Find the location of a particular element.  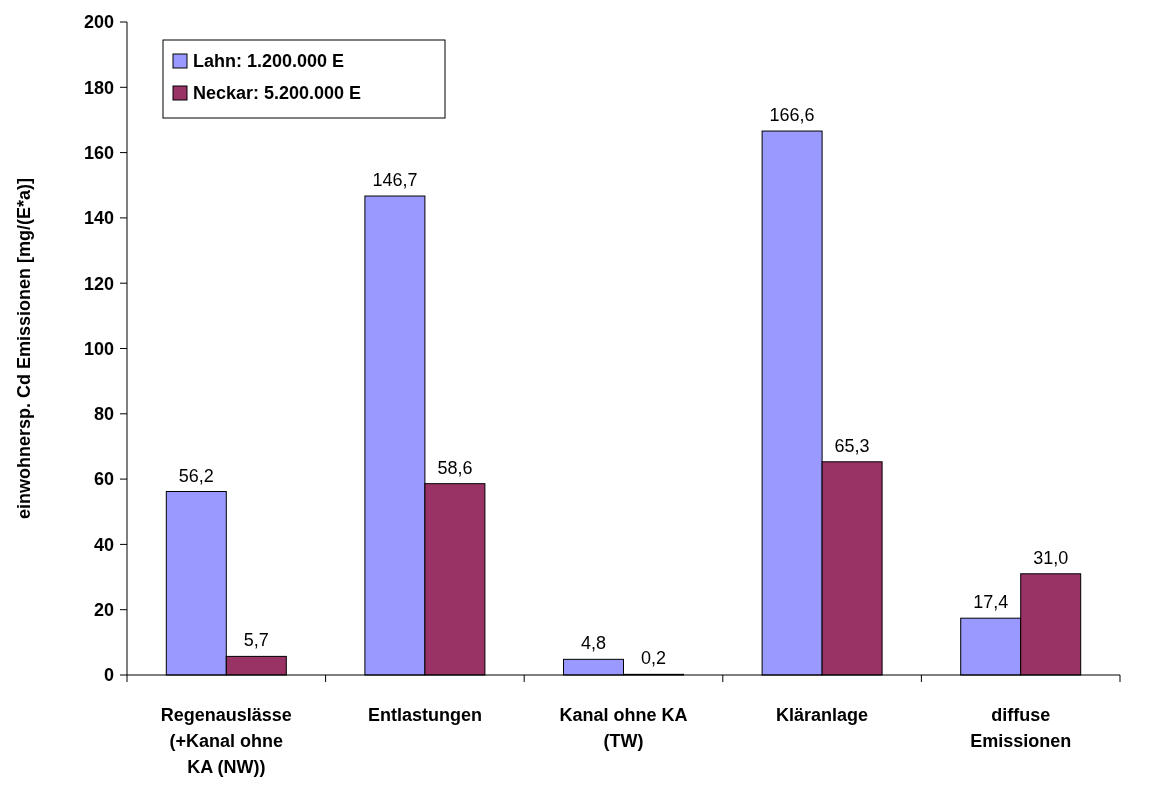

y-tick-label: 0 is located at coordinates (108, 675).